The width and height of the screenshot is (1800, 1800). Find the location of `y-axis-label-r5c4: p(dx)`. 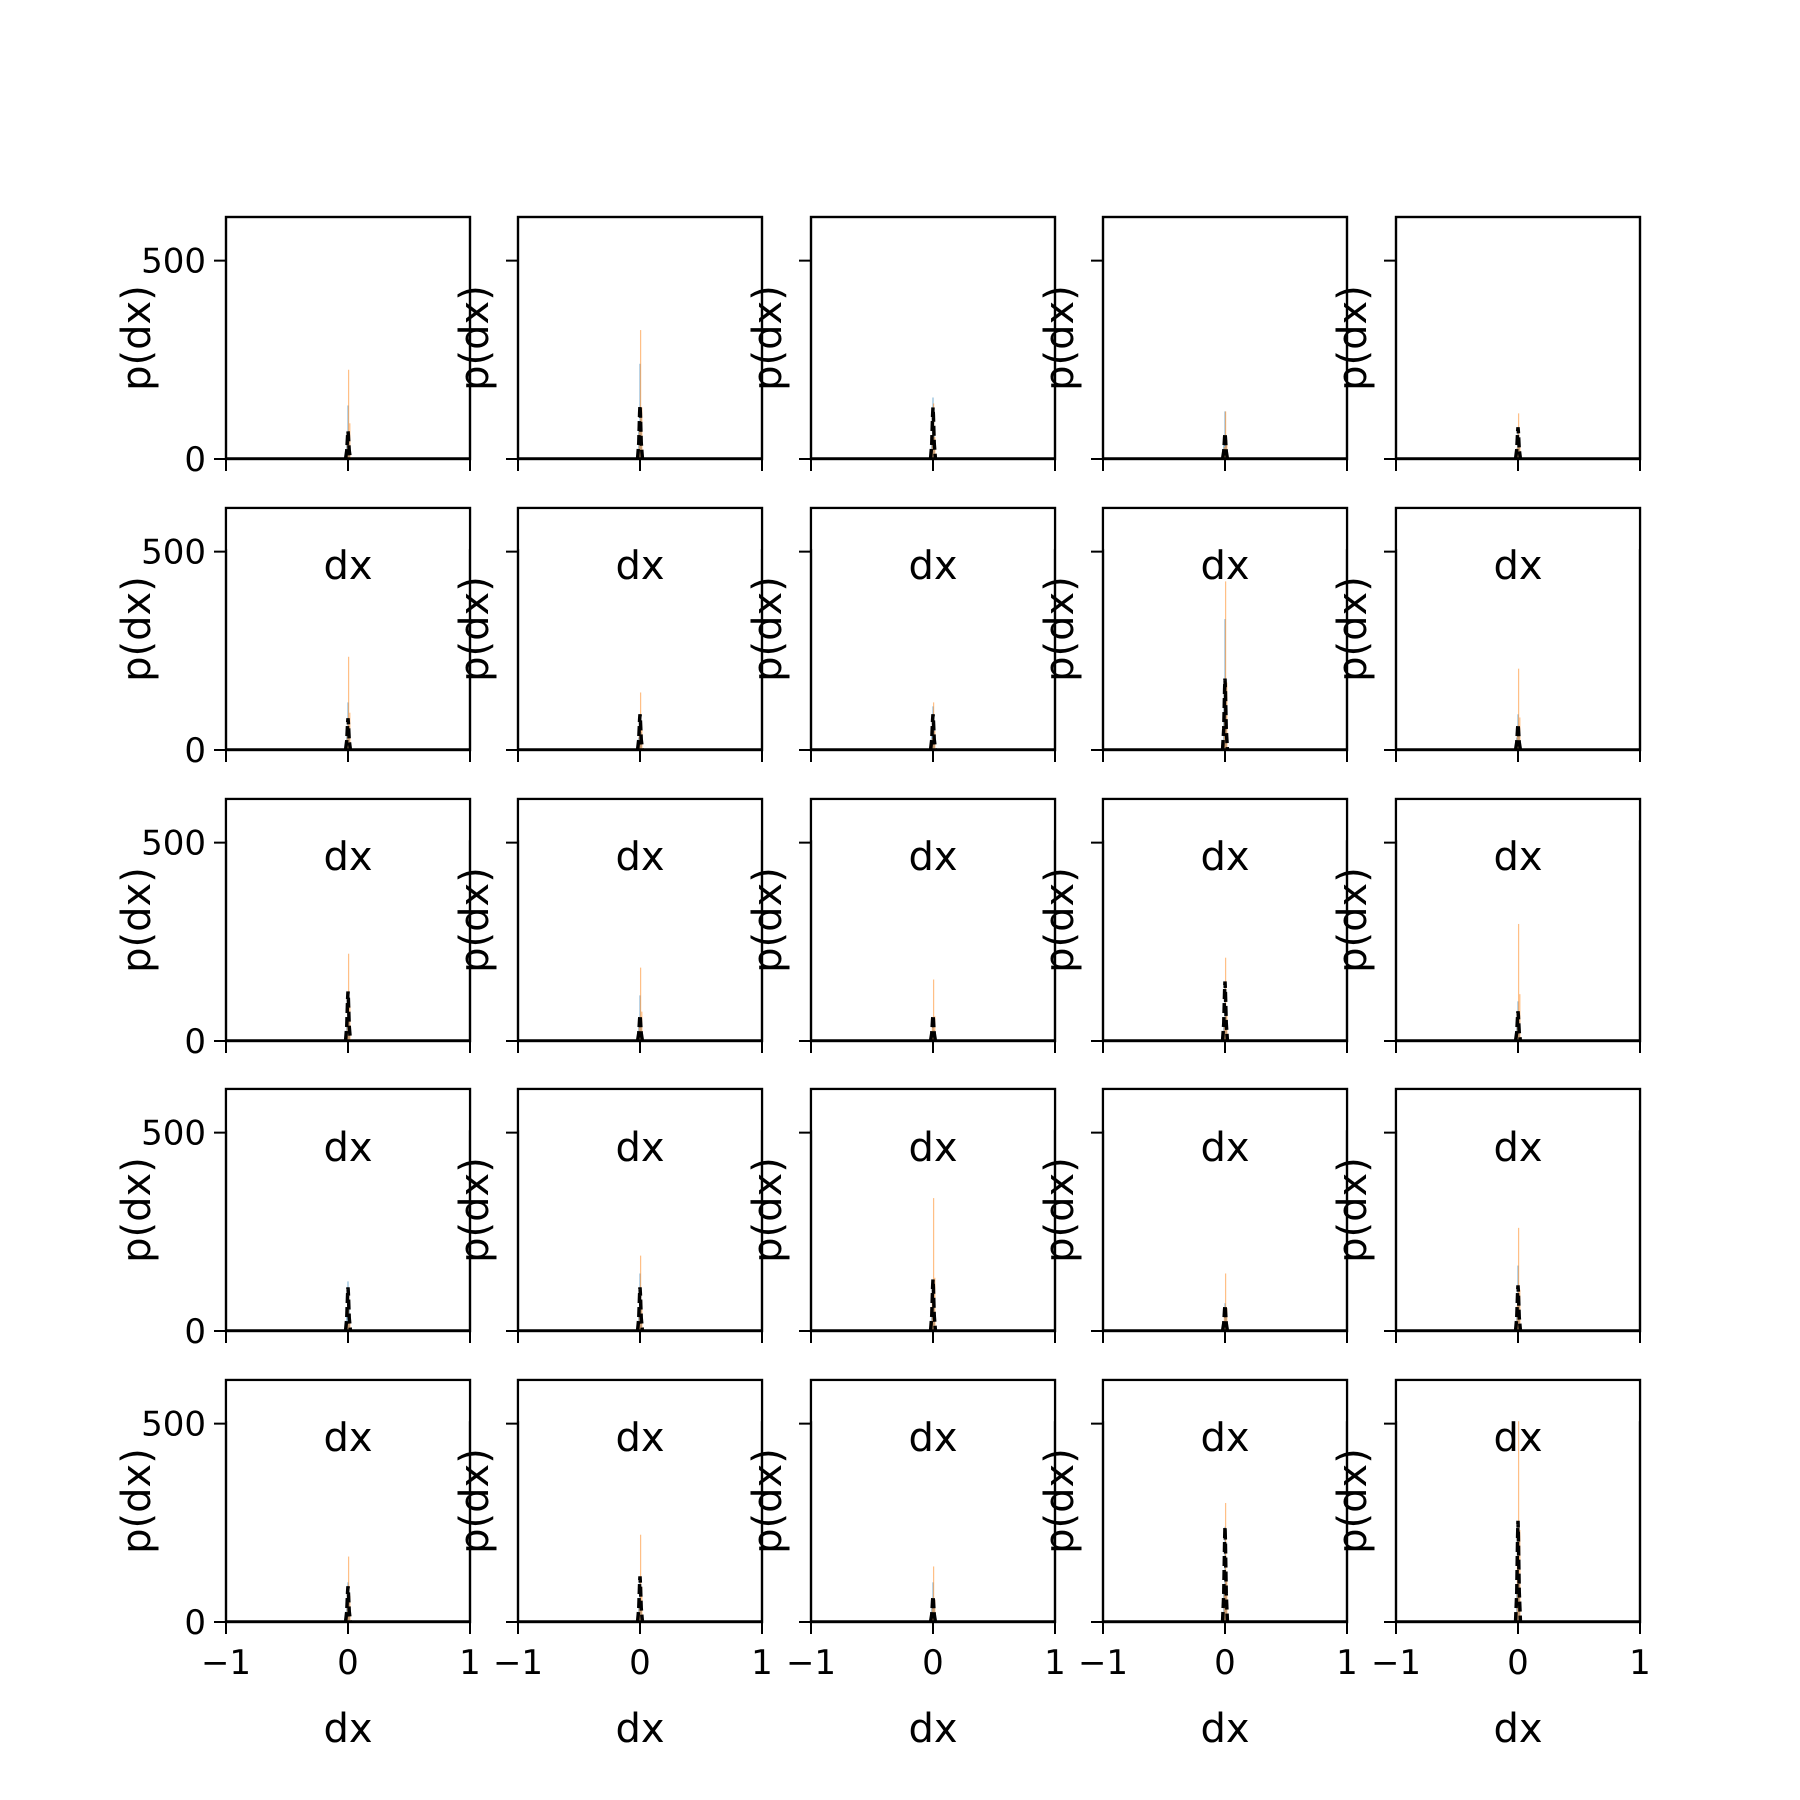

y-axis-label-r5c4: p(dx) is located at coordinates (1060, 1501).